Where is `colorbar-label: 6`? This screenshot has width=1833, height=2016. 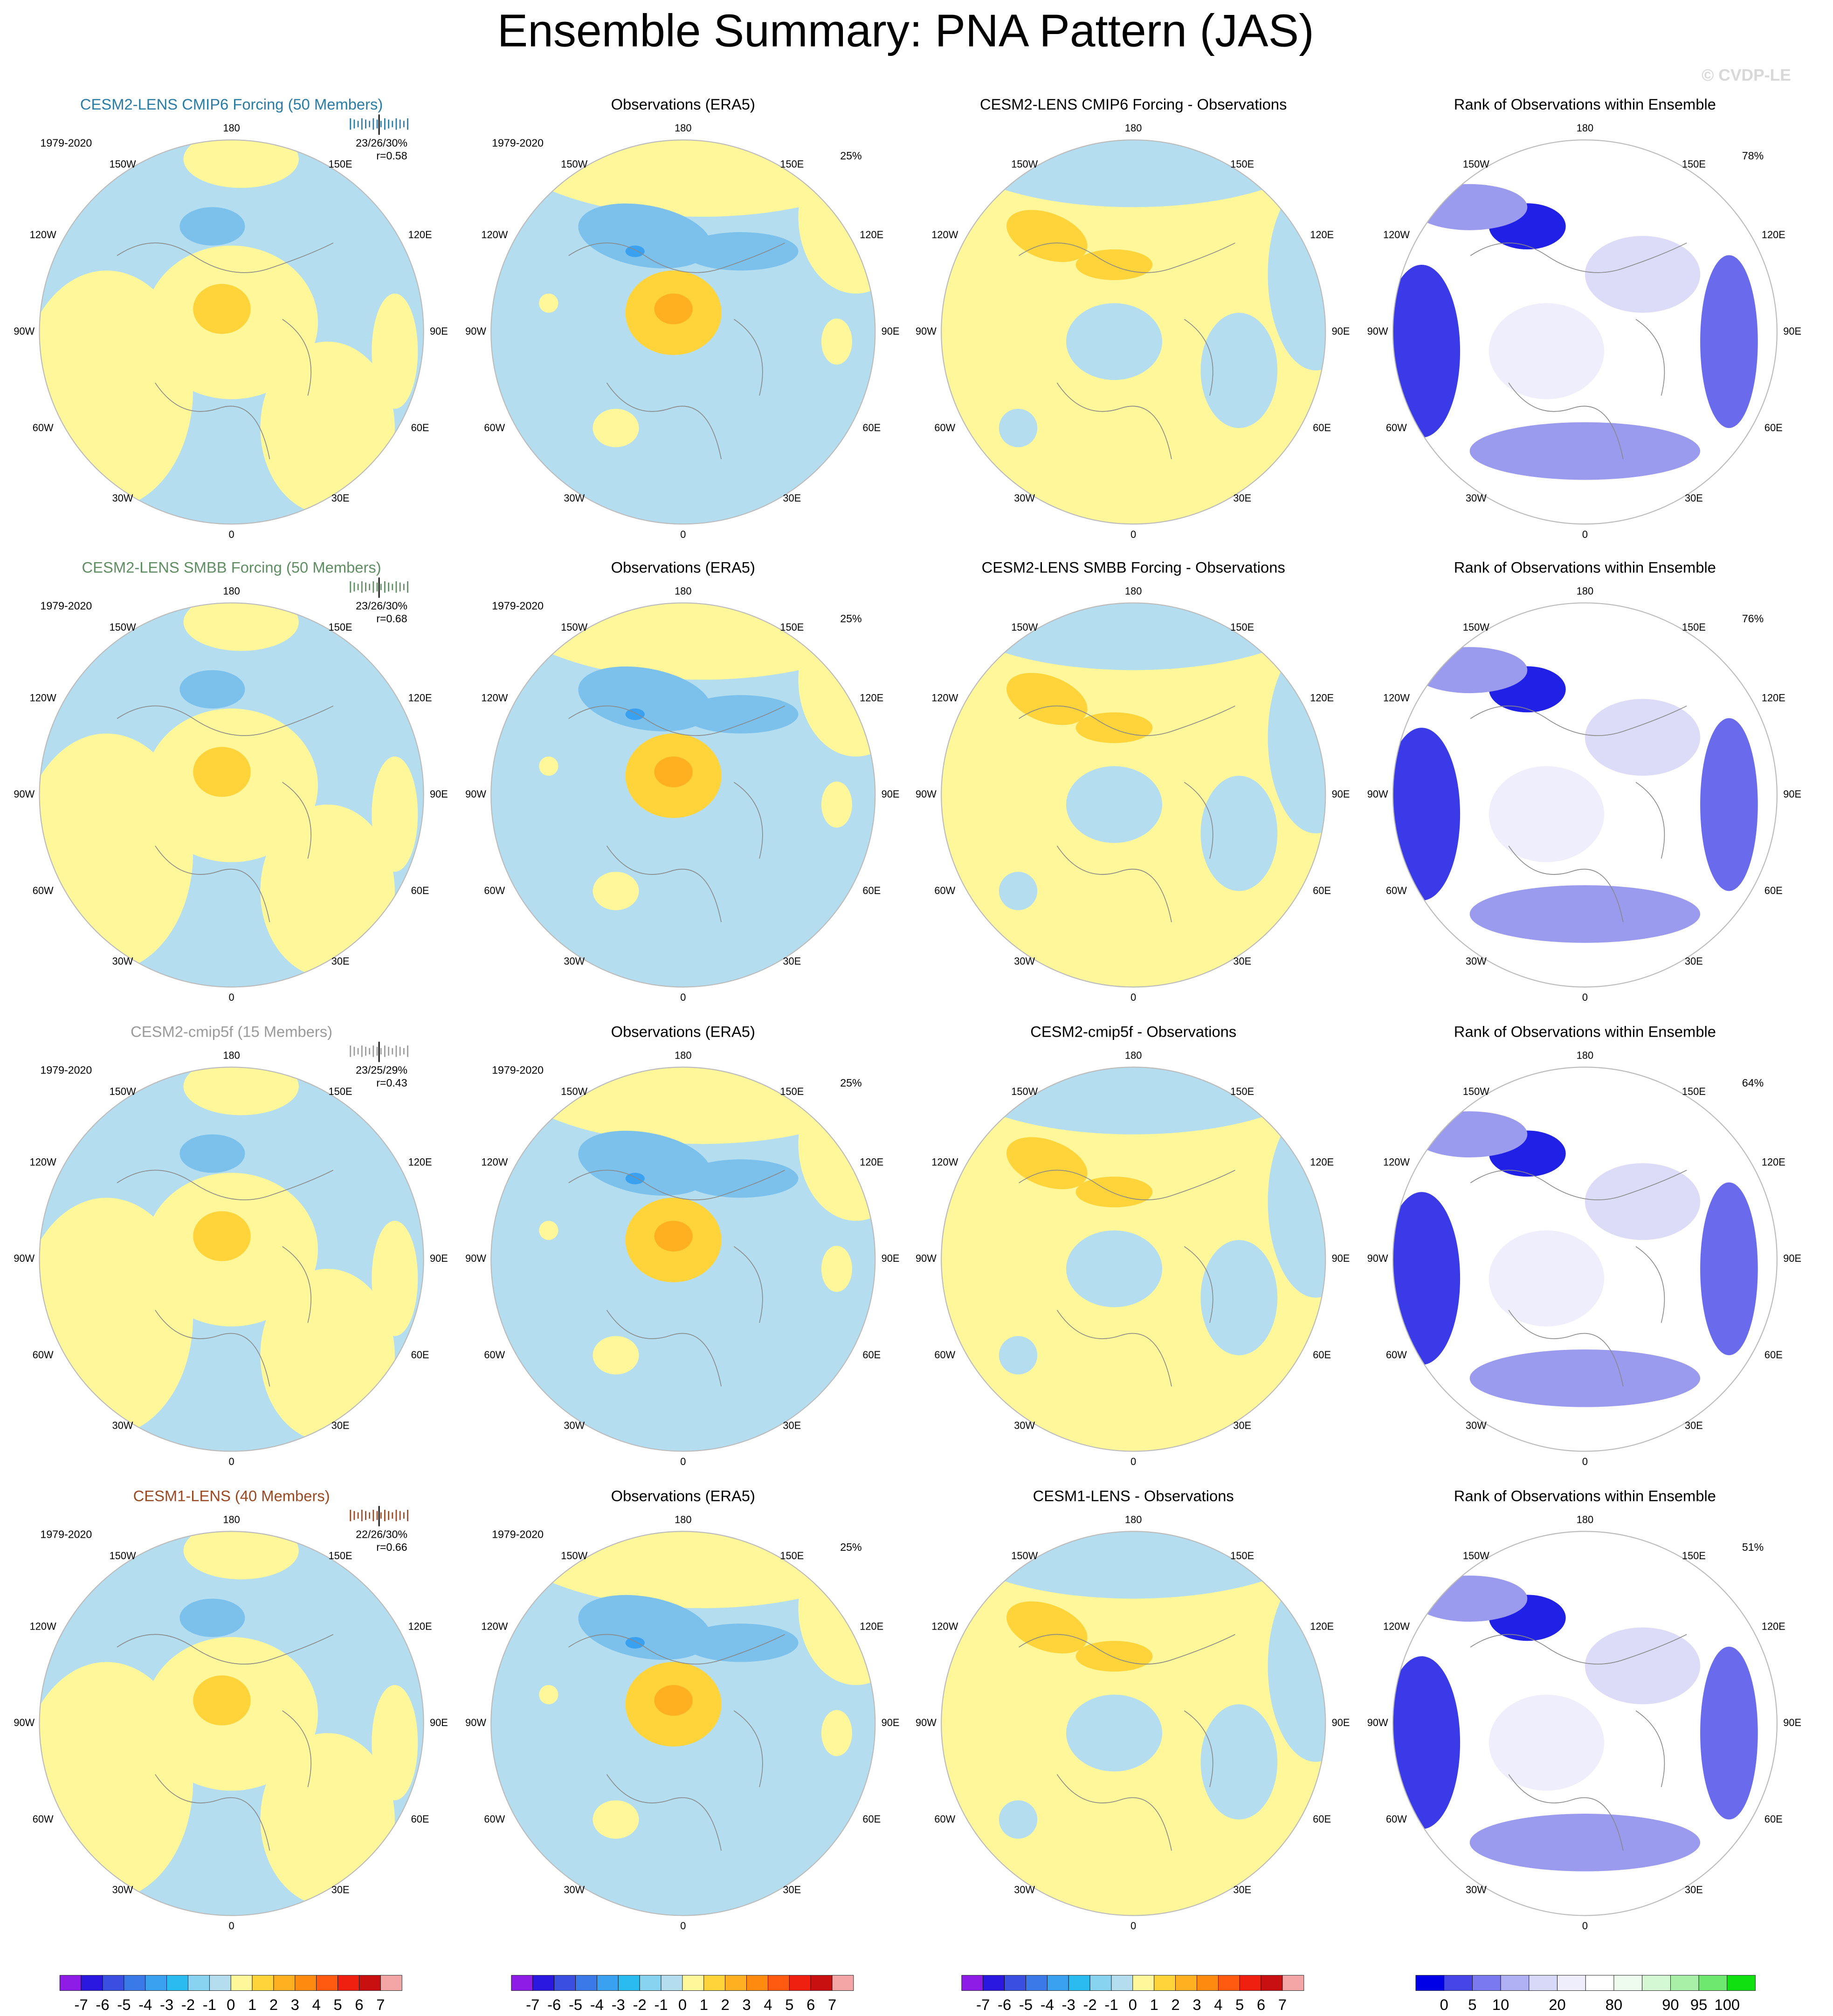 colorbar-label: 6 is located at coordinates (1261, 2004).